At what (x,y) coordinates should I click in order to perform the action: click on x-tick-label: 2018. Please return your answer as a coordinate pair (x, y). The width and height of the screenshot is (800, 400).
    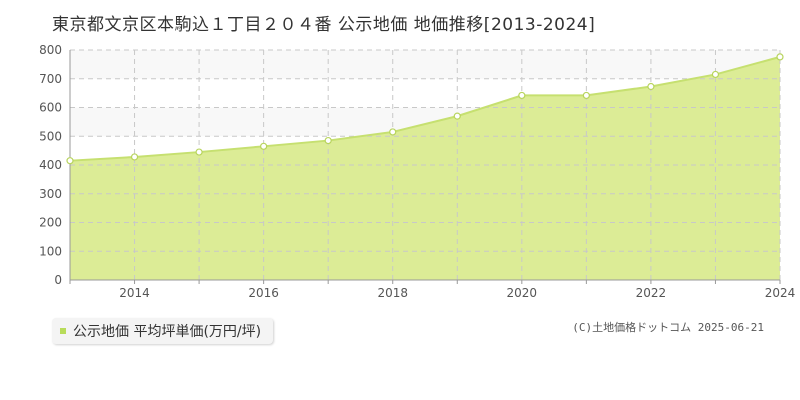
    Looking at the image, I should click on (392, 293).